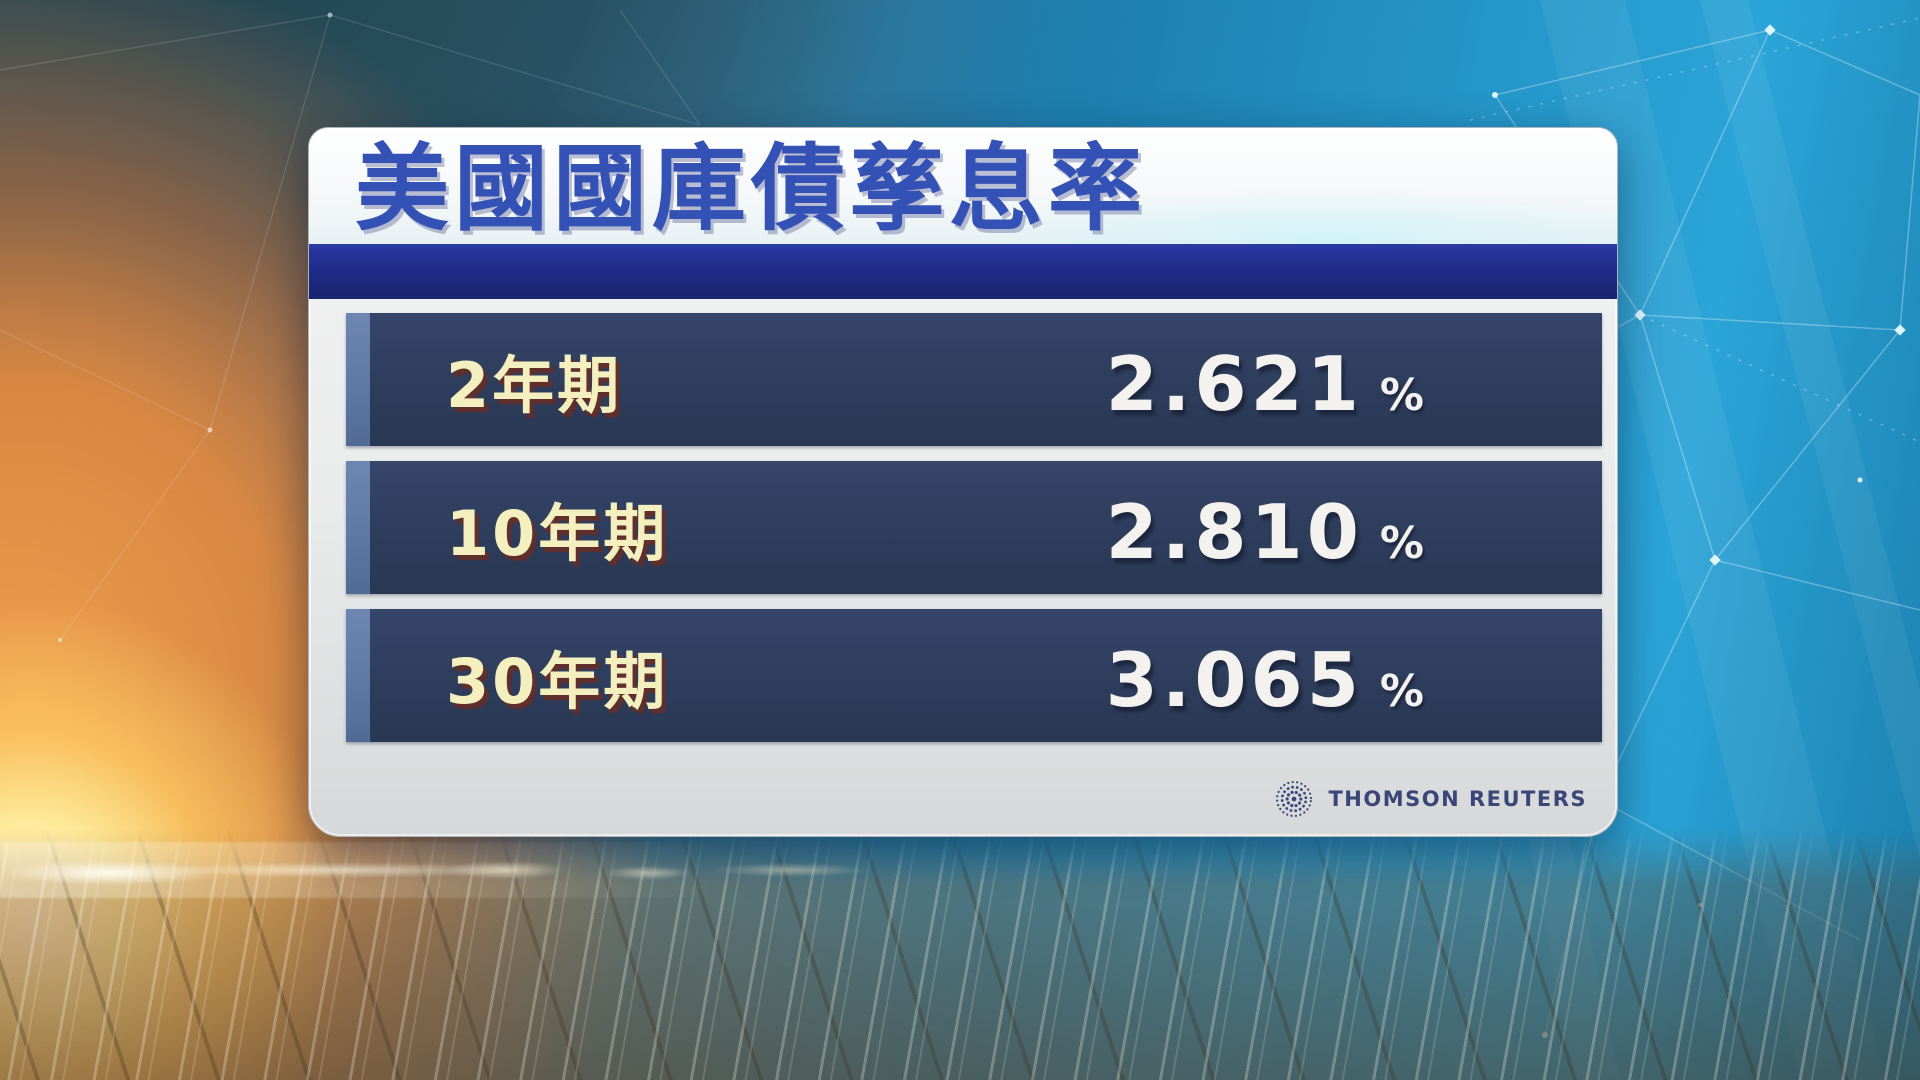  I want to click on yield-value: 2.810, so click(1234, 532).